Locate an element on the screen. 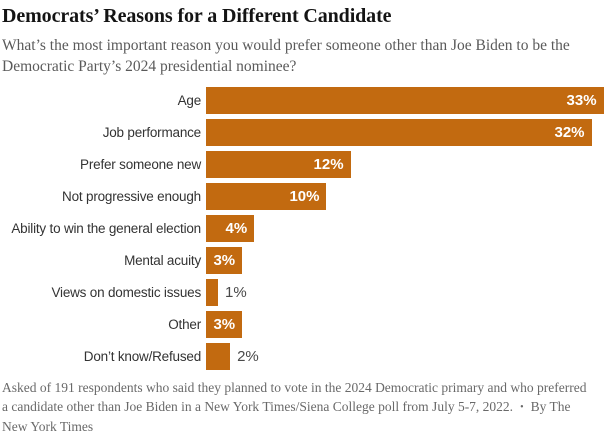  bar-row: Job performance 32% is located at coordinates (304, 132).